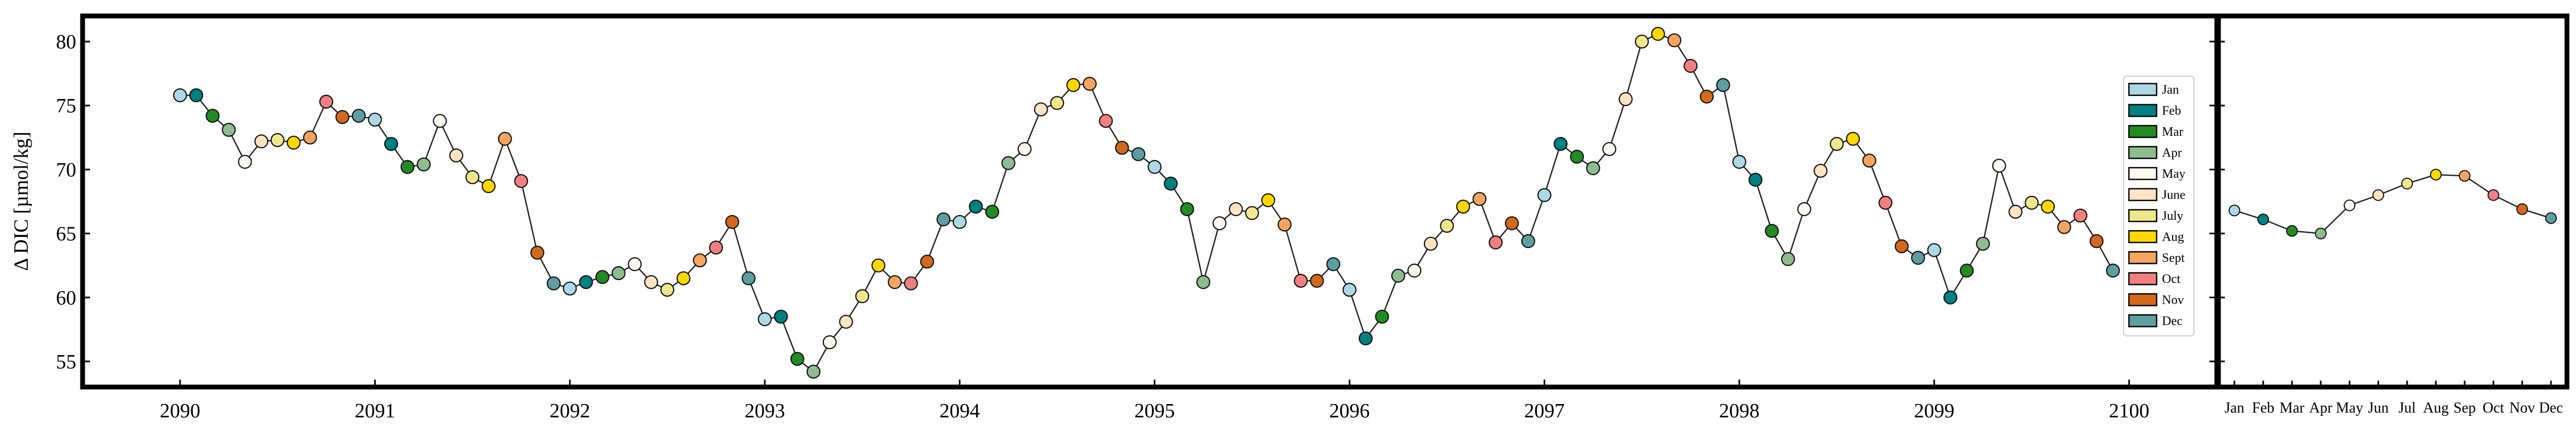  What do you see at coordinates (2173, 195) in the screenshot?
I see `legend-label: June` at bounding box center [2173, 195].